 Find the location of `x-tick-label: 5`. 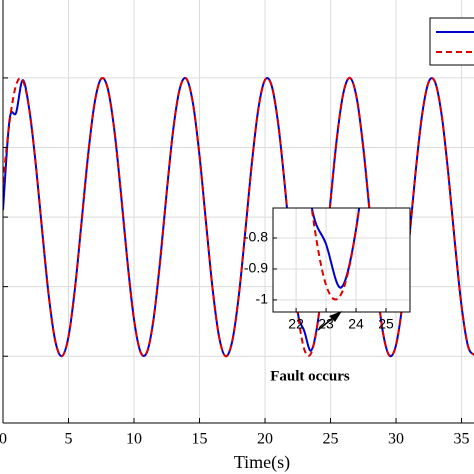

x-tick-label: 5 is located at coordinates (69, 439).